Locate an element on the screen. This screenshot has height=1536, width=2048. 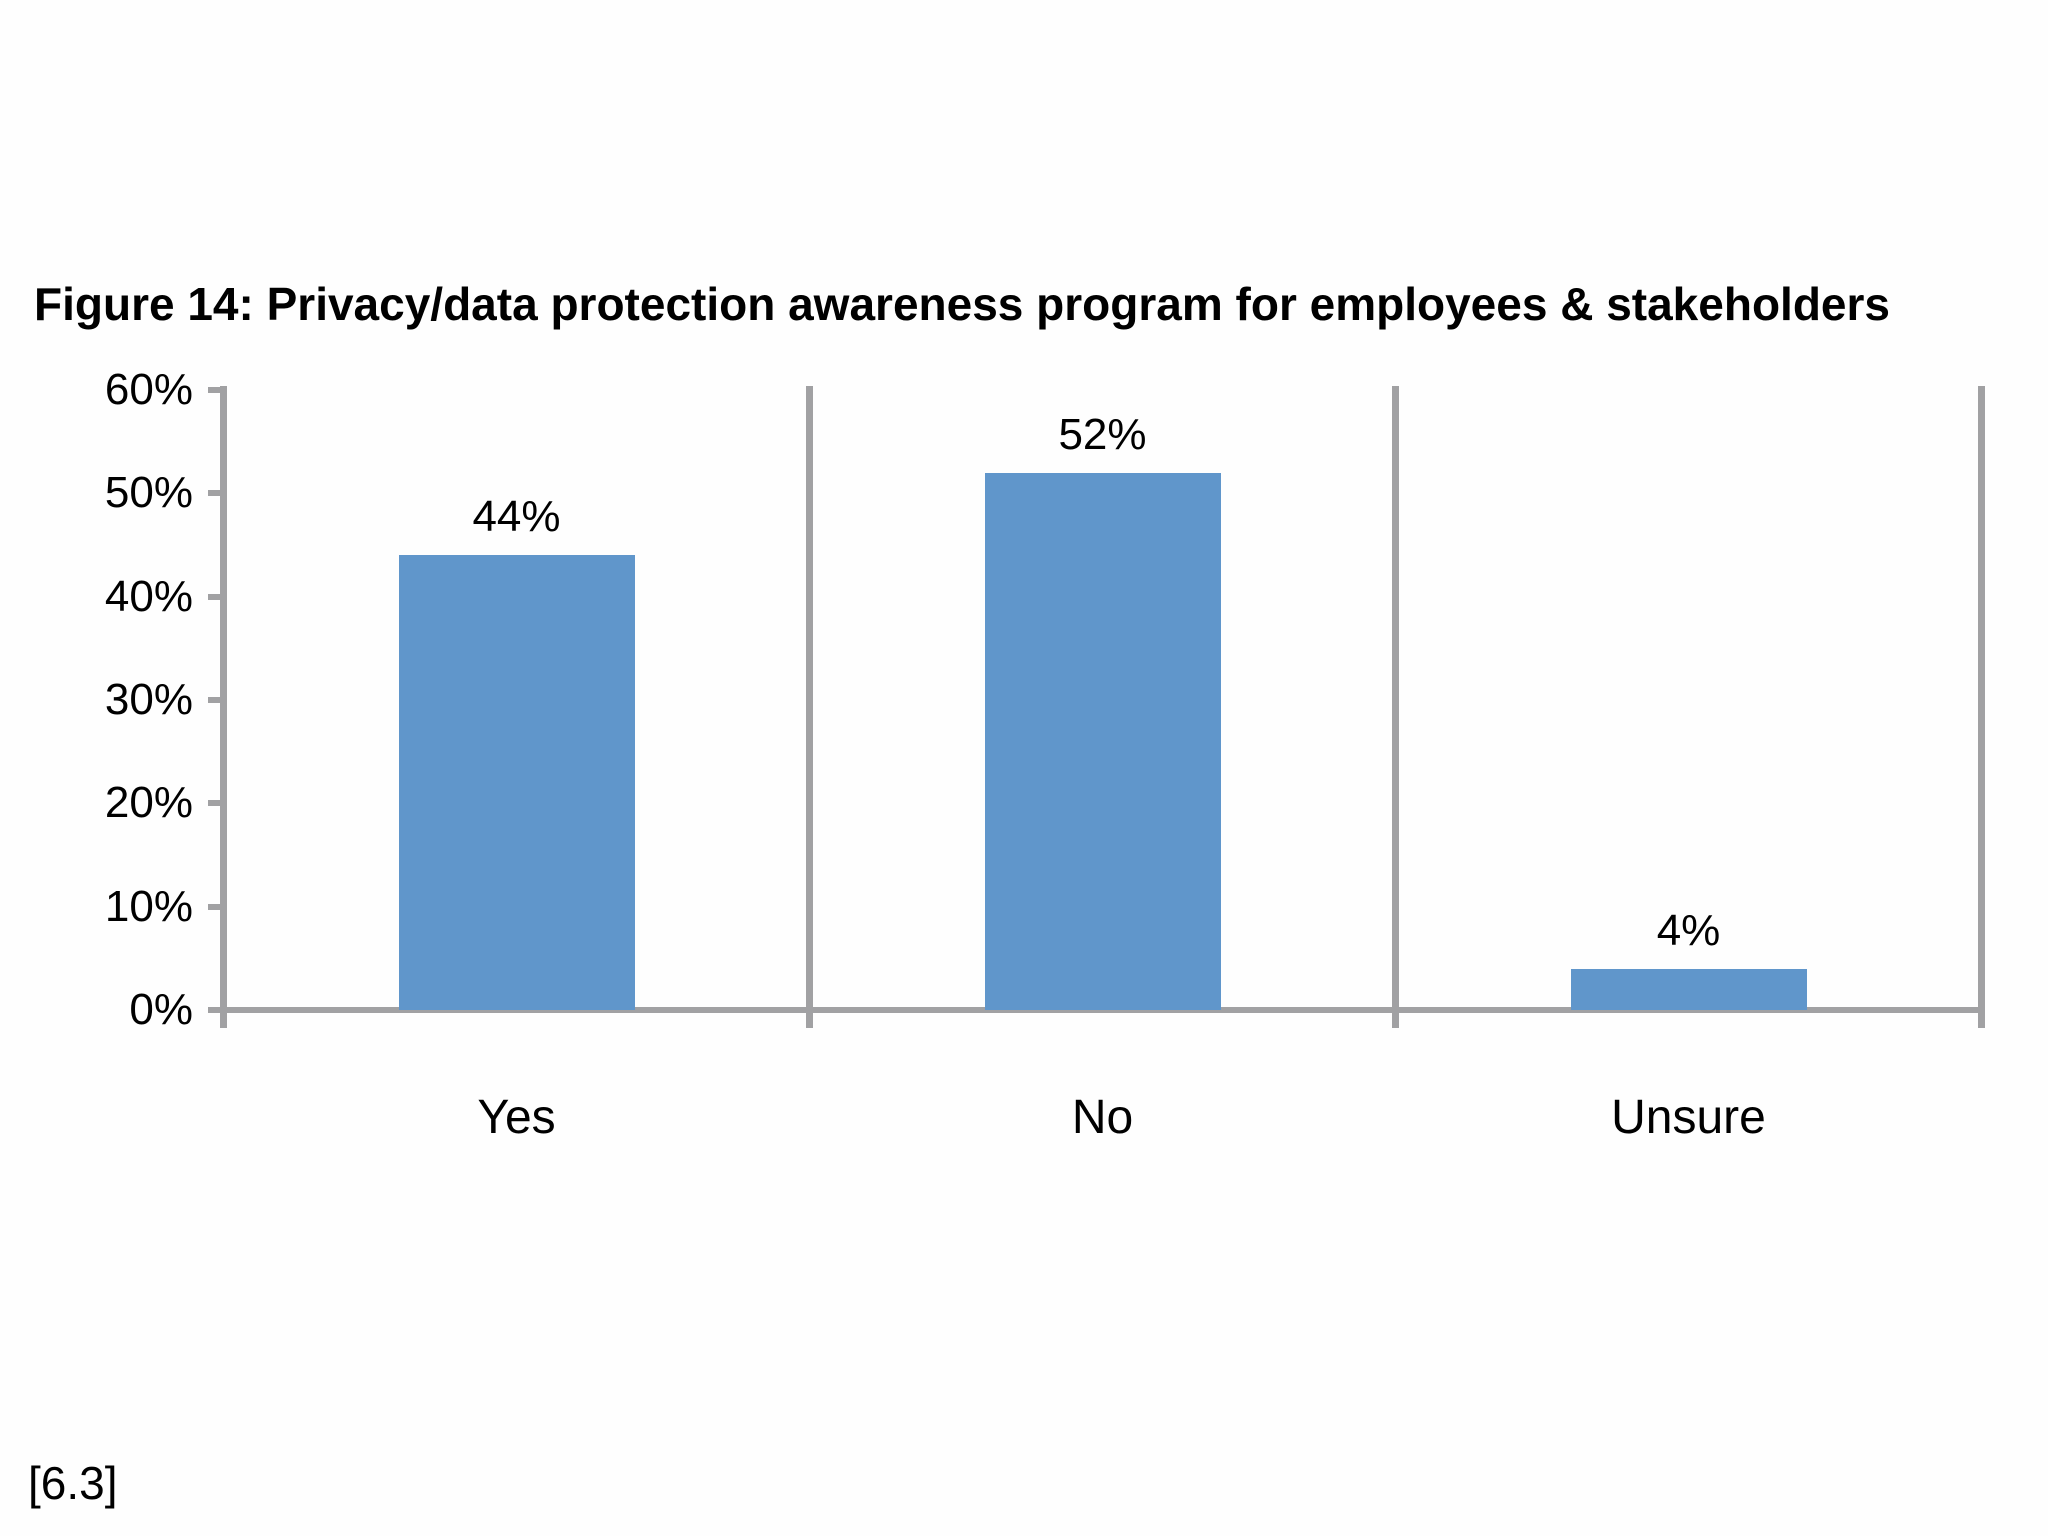
y-tick-label: 60% is located at coordinates (148, 389).